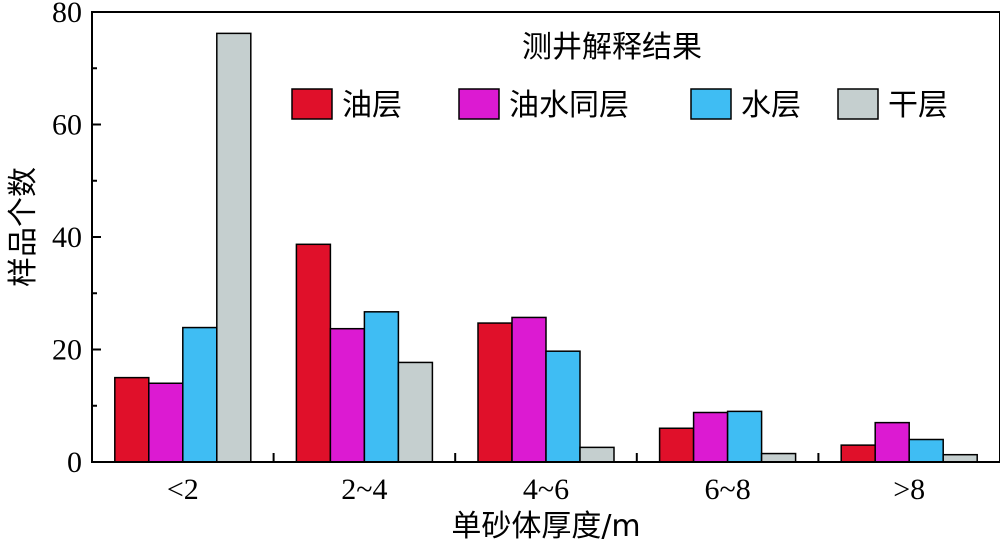  Describe the element at coordinates (612, 47) in the screenshot. I see `legend-title: 测井解释结果` at that location.